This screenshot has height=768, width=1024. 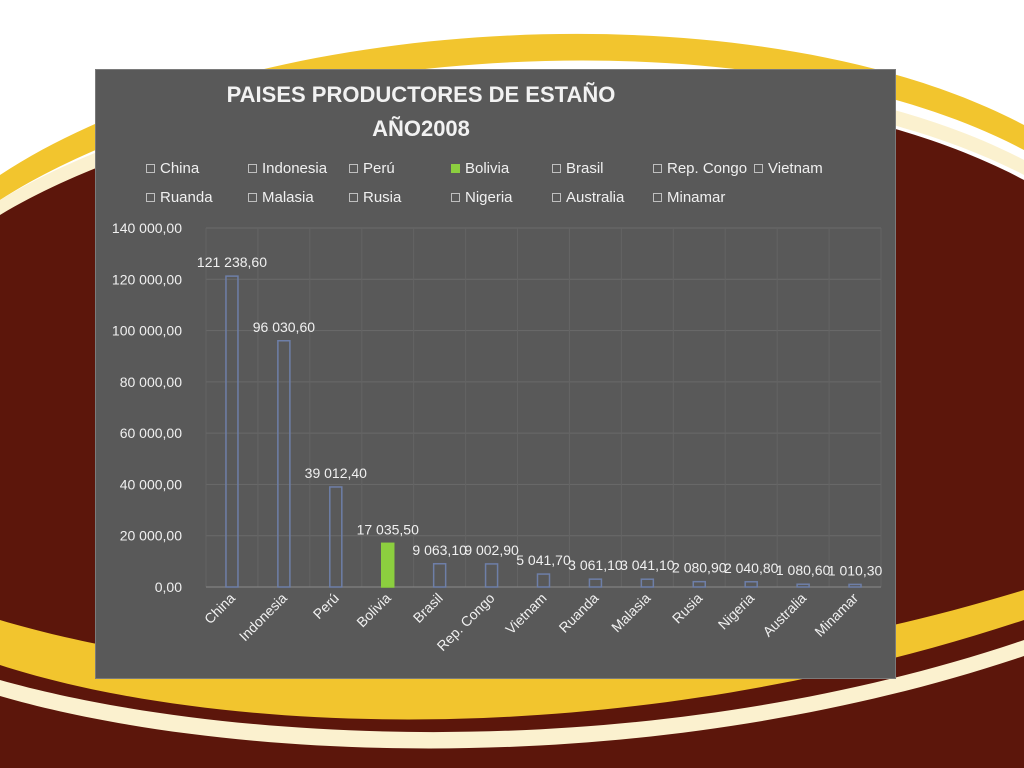 I want to click on legend-item: Rep. Congo, so click(x=700, y=168).